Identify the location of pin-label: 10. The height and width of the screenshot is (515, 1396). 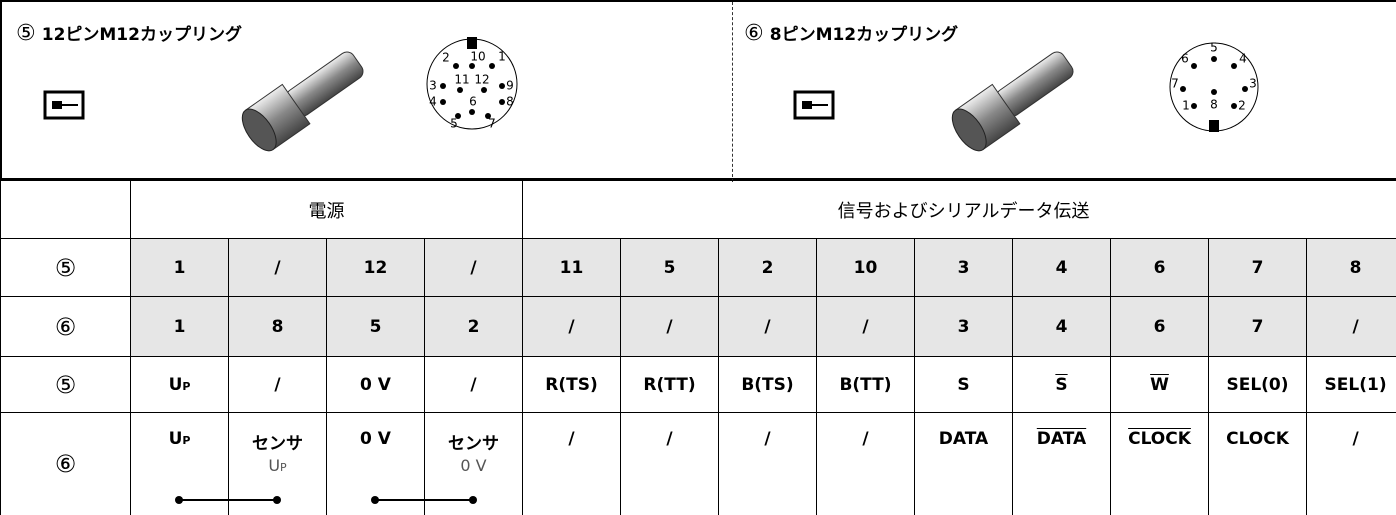
(477, 57).